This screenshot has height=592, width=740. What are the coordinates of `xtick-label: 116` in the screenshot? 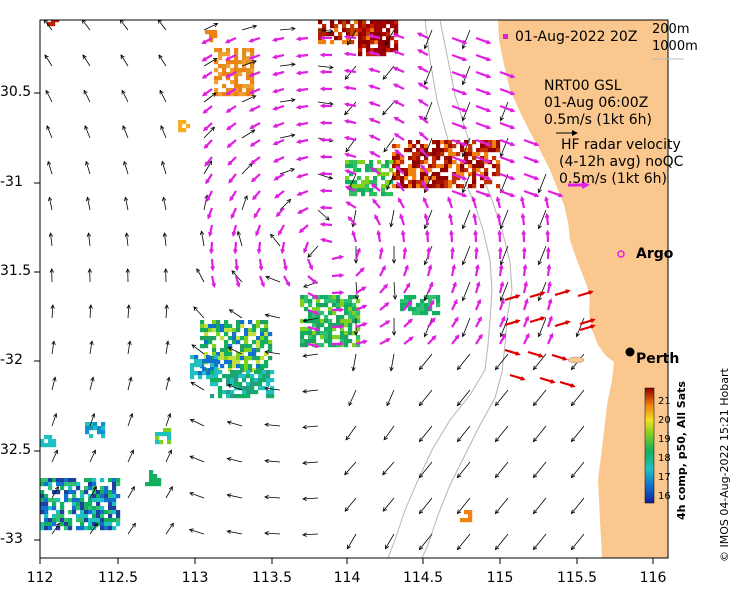 It's located at (653, 578).